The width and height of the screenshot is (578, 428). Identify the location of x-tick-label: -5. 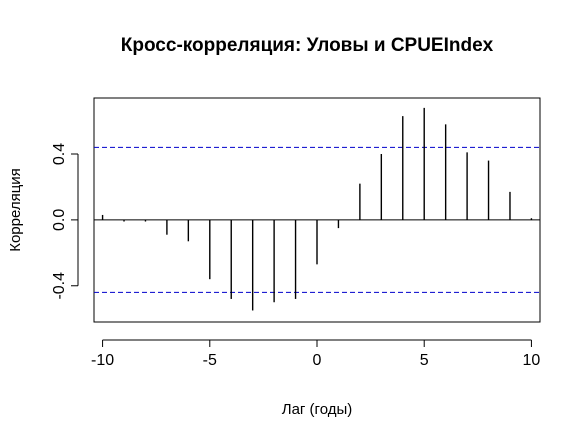
(210, 360).